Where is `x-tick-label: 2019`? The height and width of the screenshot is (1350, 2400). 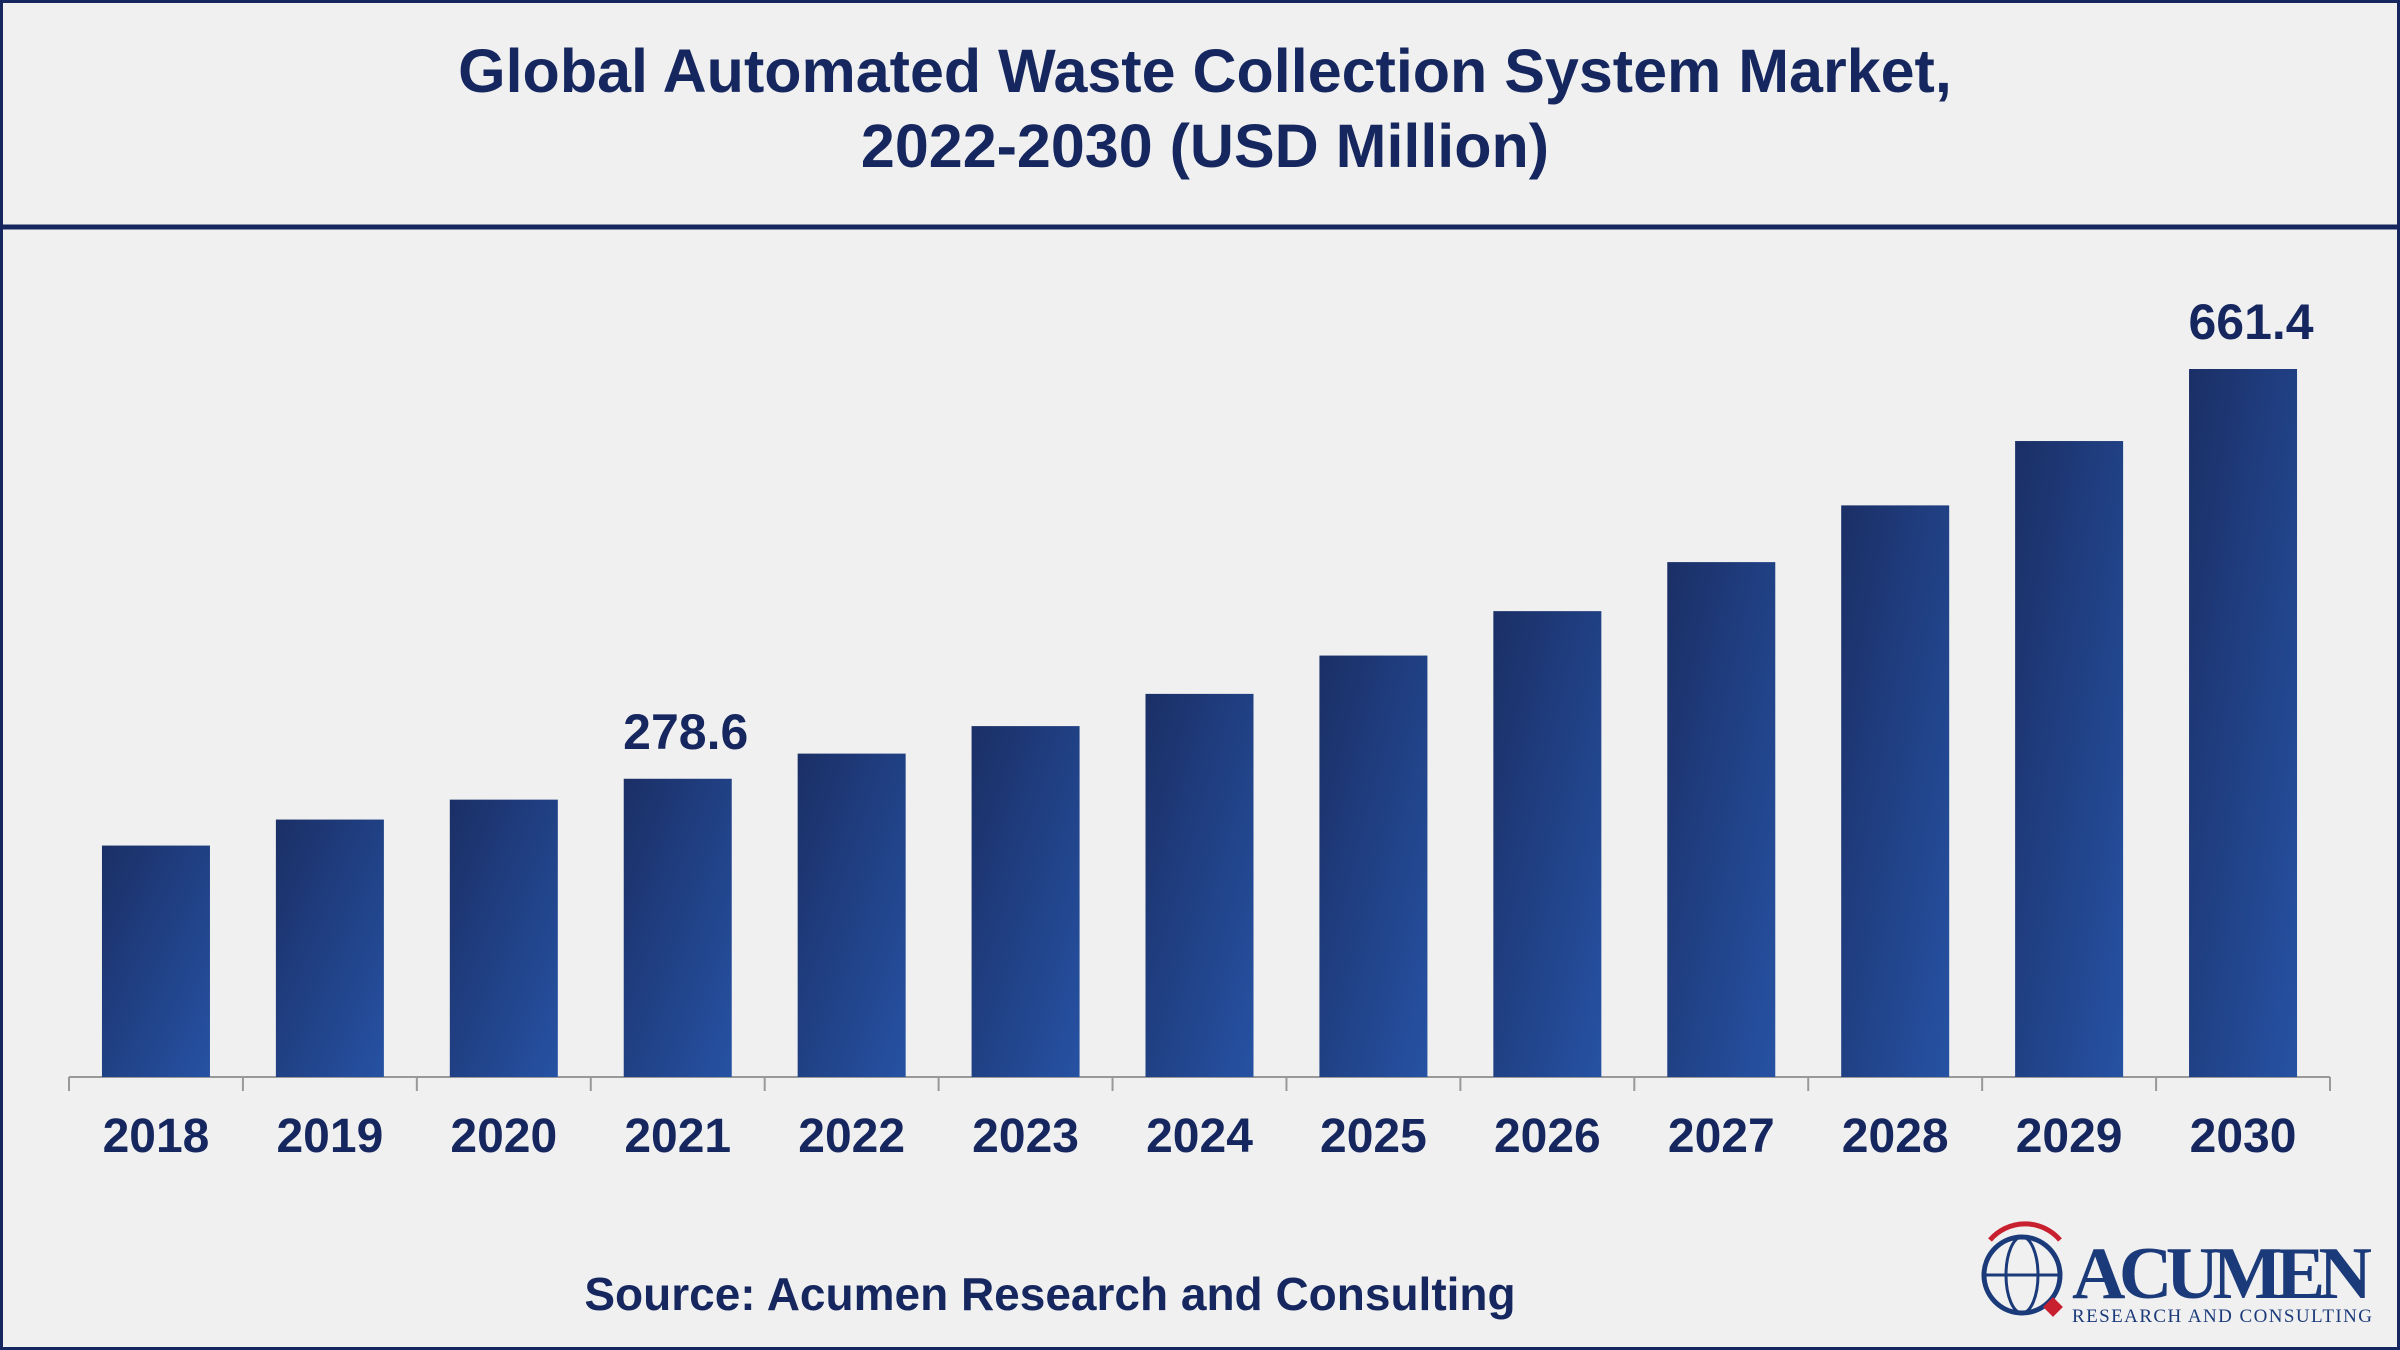 x-tick-label: 2019 is located at coordinates (329, 1136).